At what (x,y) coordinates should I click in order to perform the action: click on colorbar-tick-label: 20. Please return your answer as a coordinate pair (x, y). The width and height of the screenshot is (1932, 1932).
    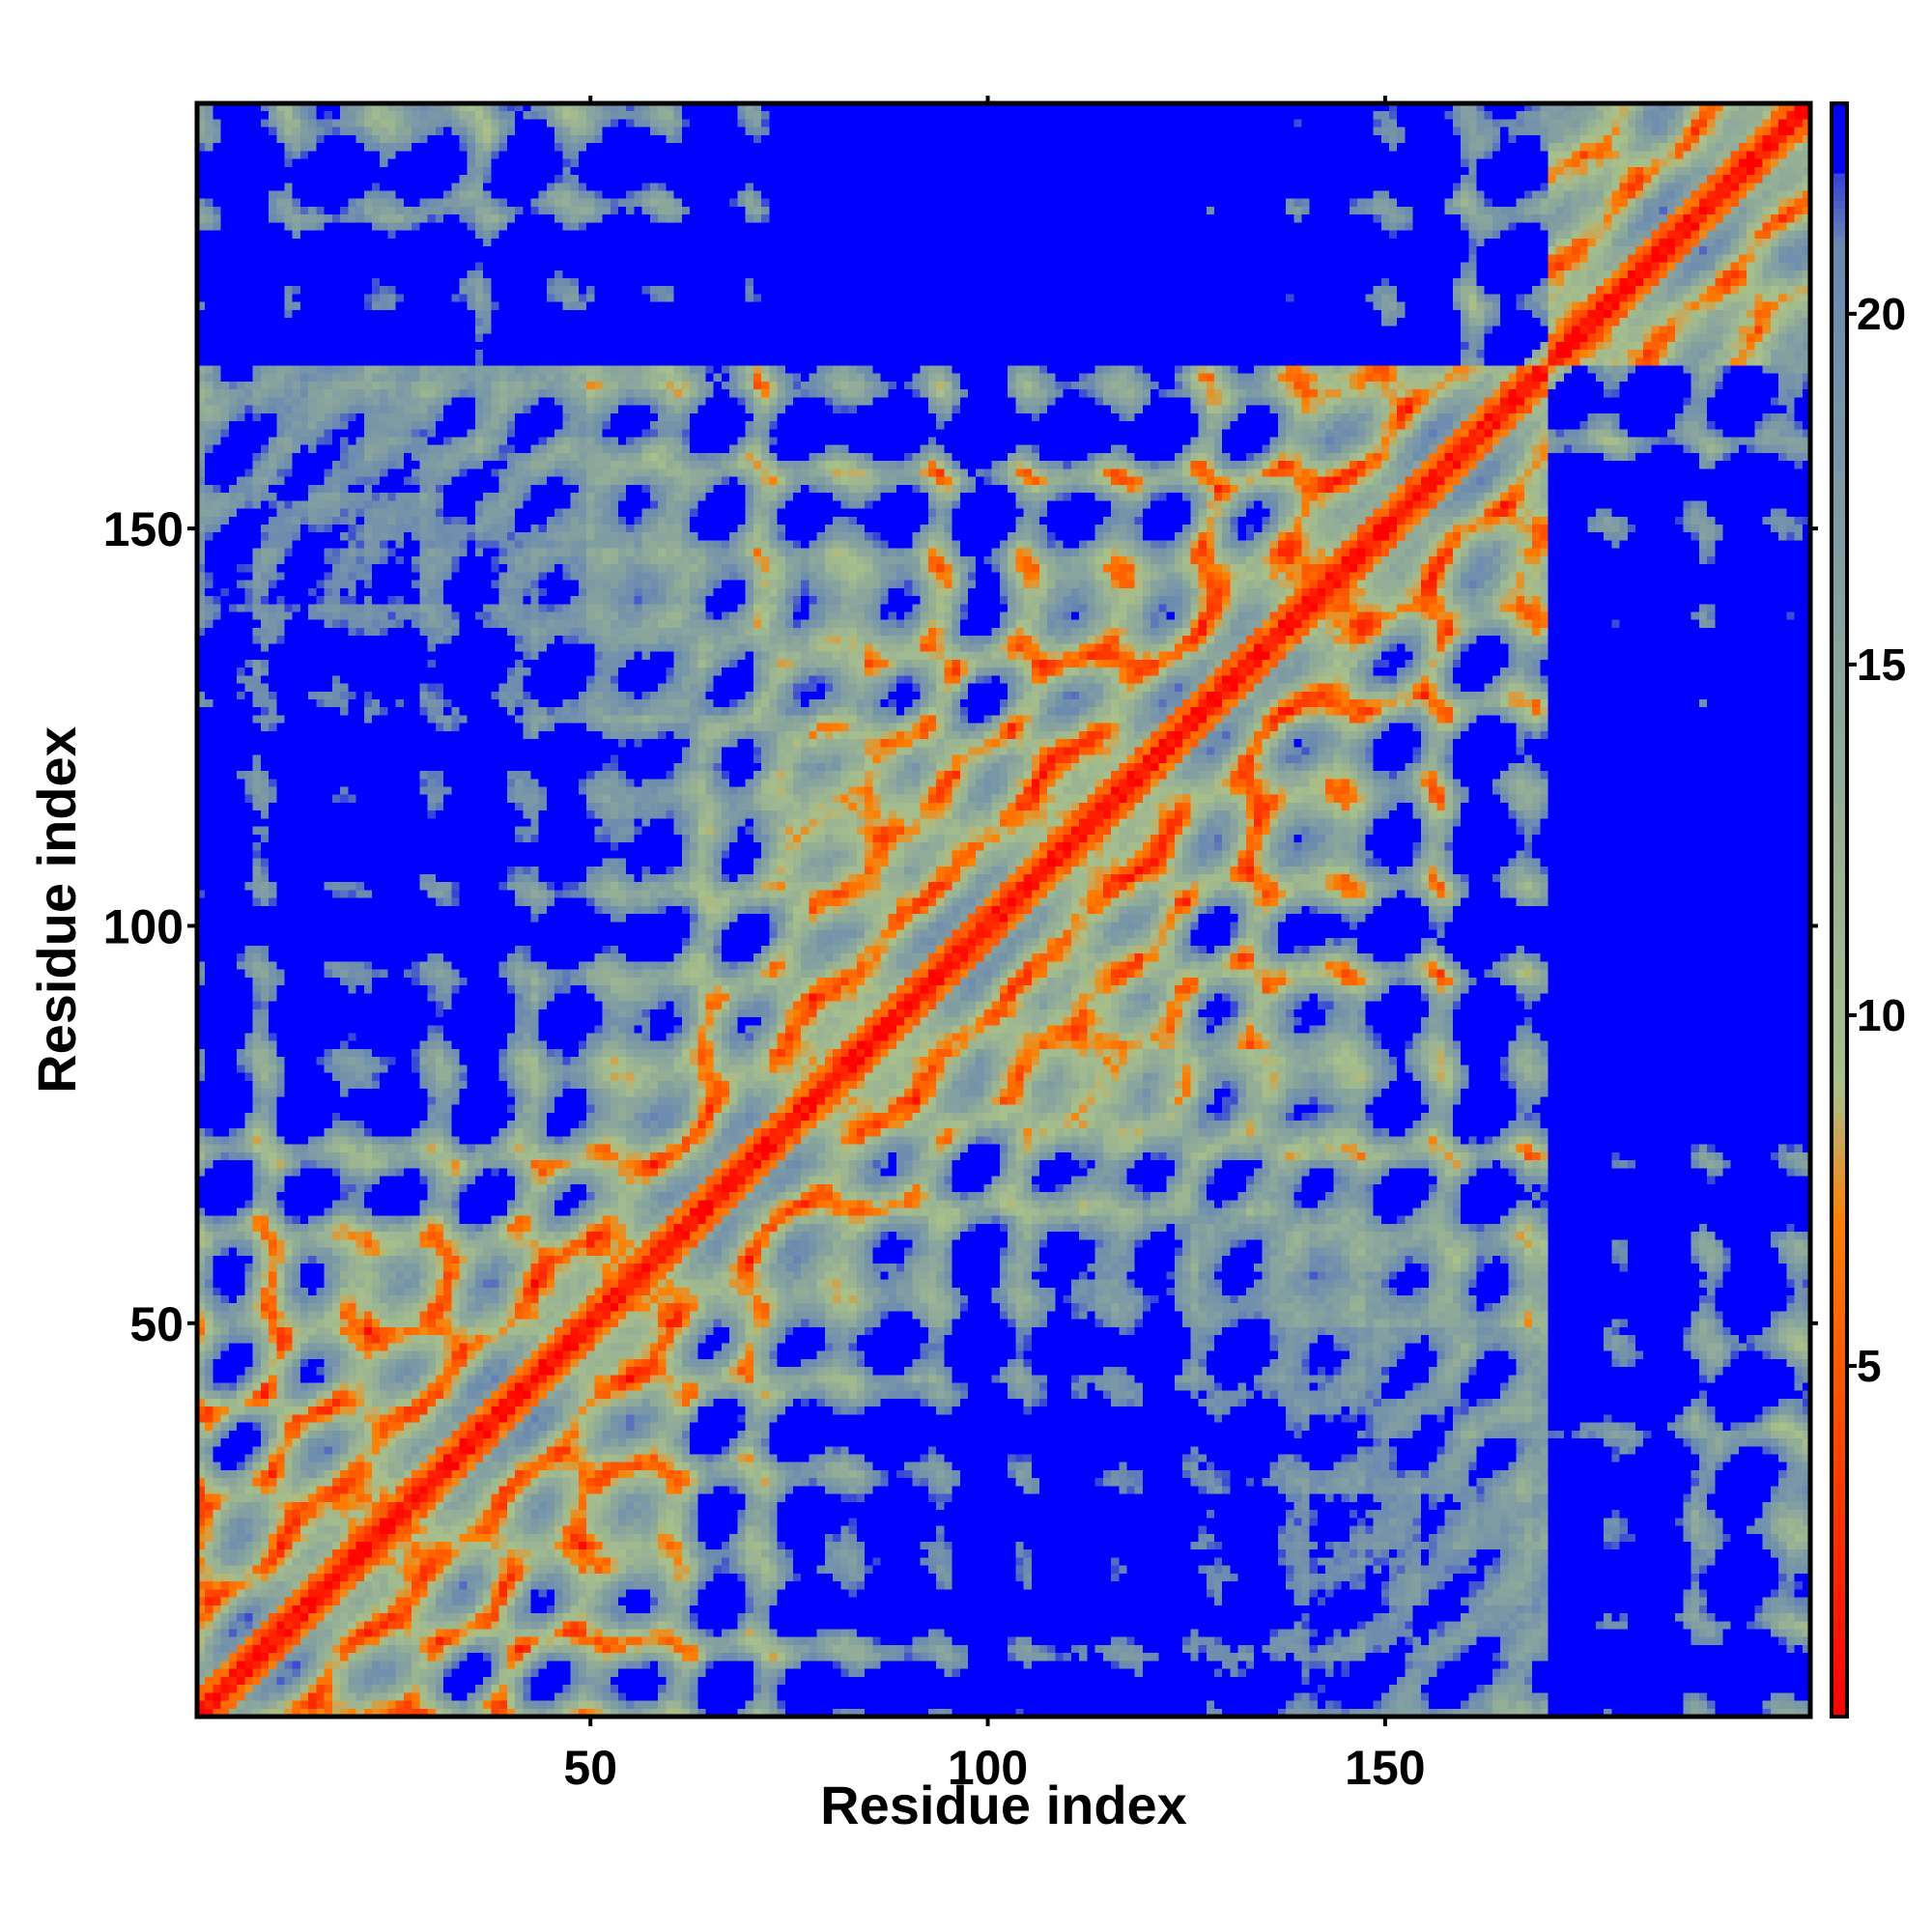
    Looking at the image, I should click on (1881, 314).